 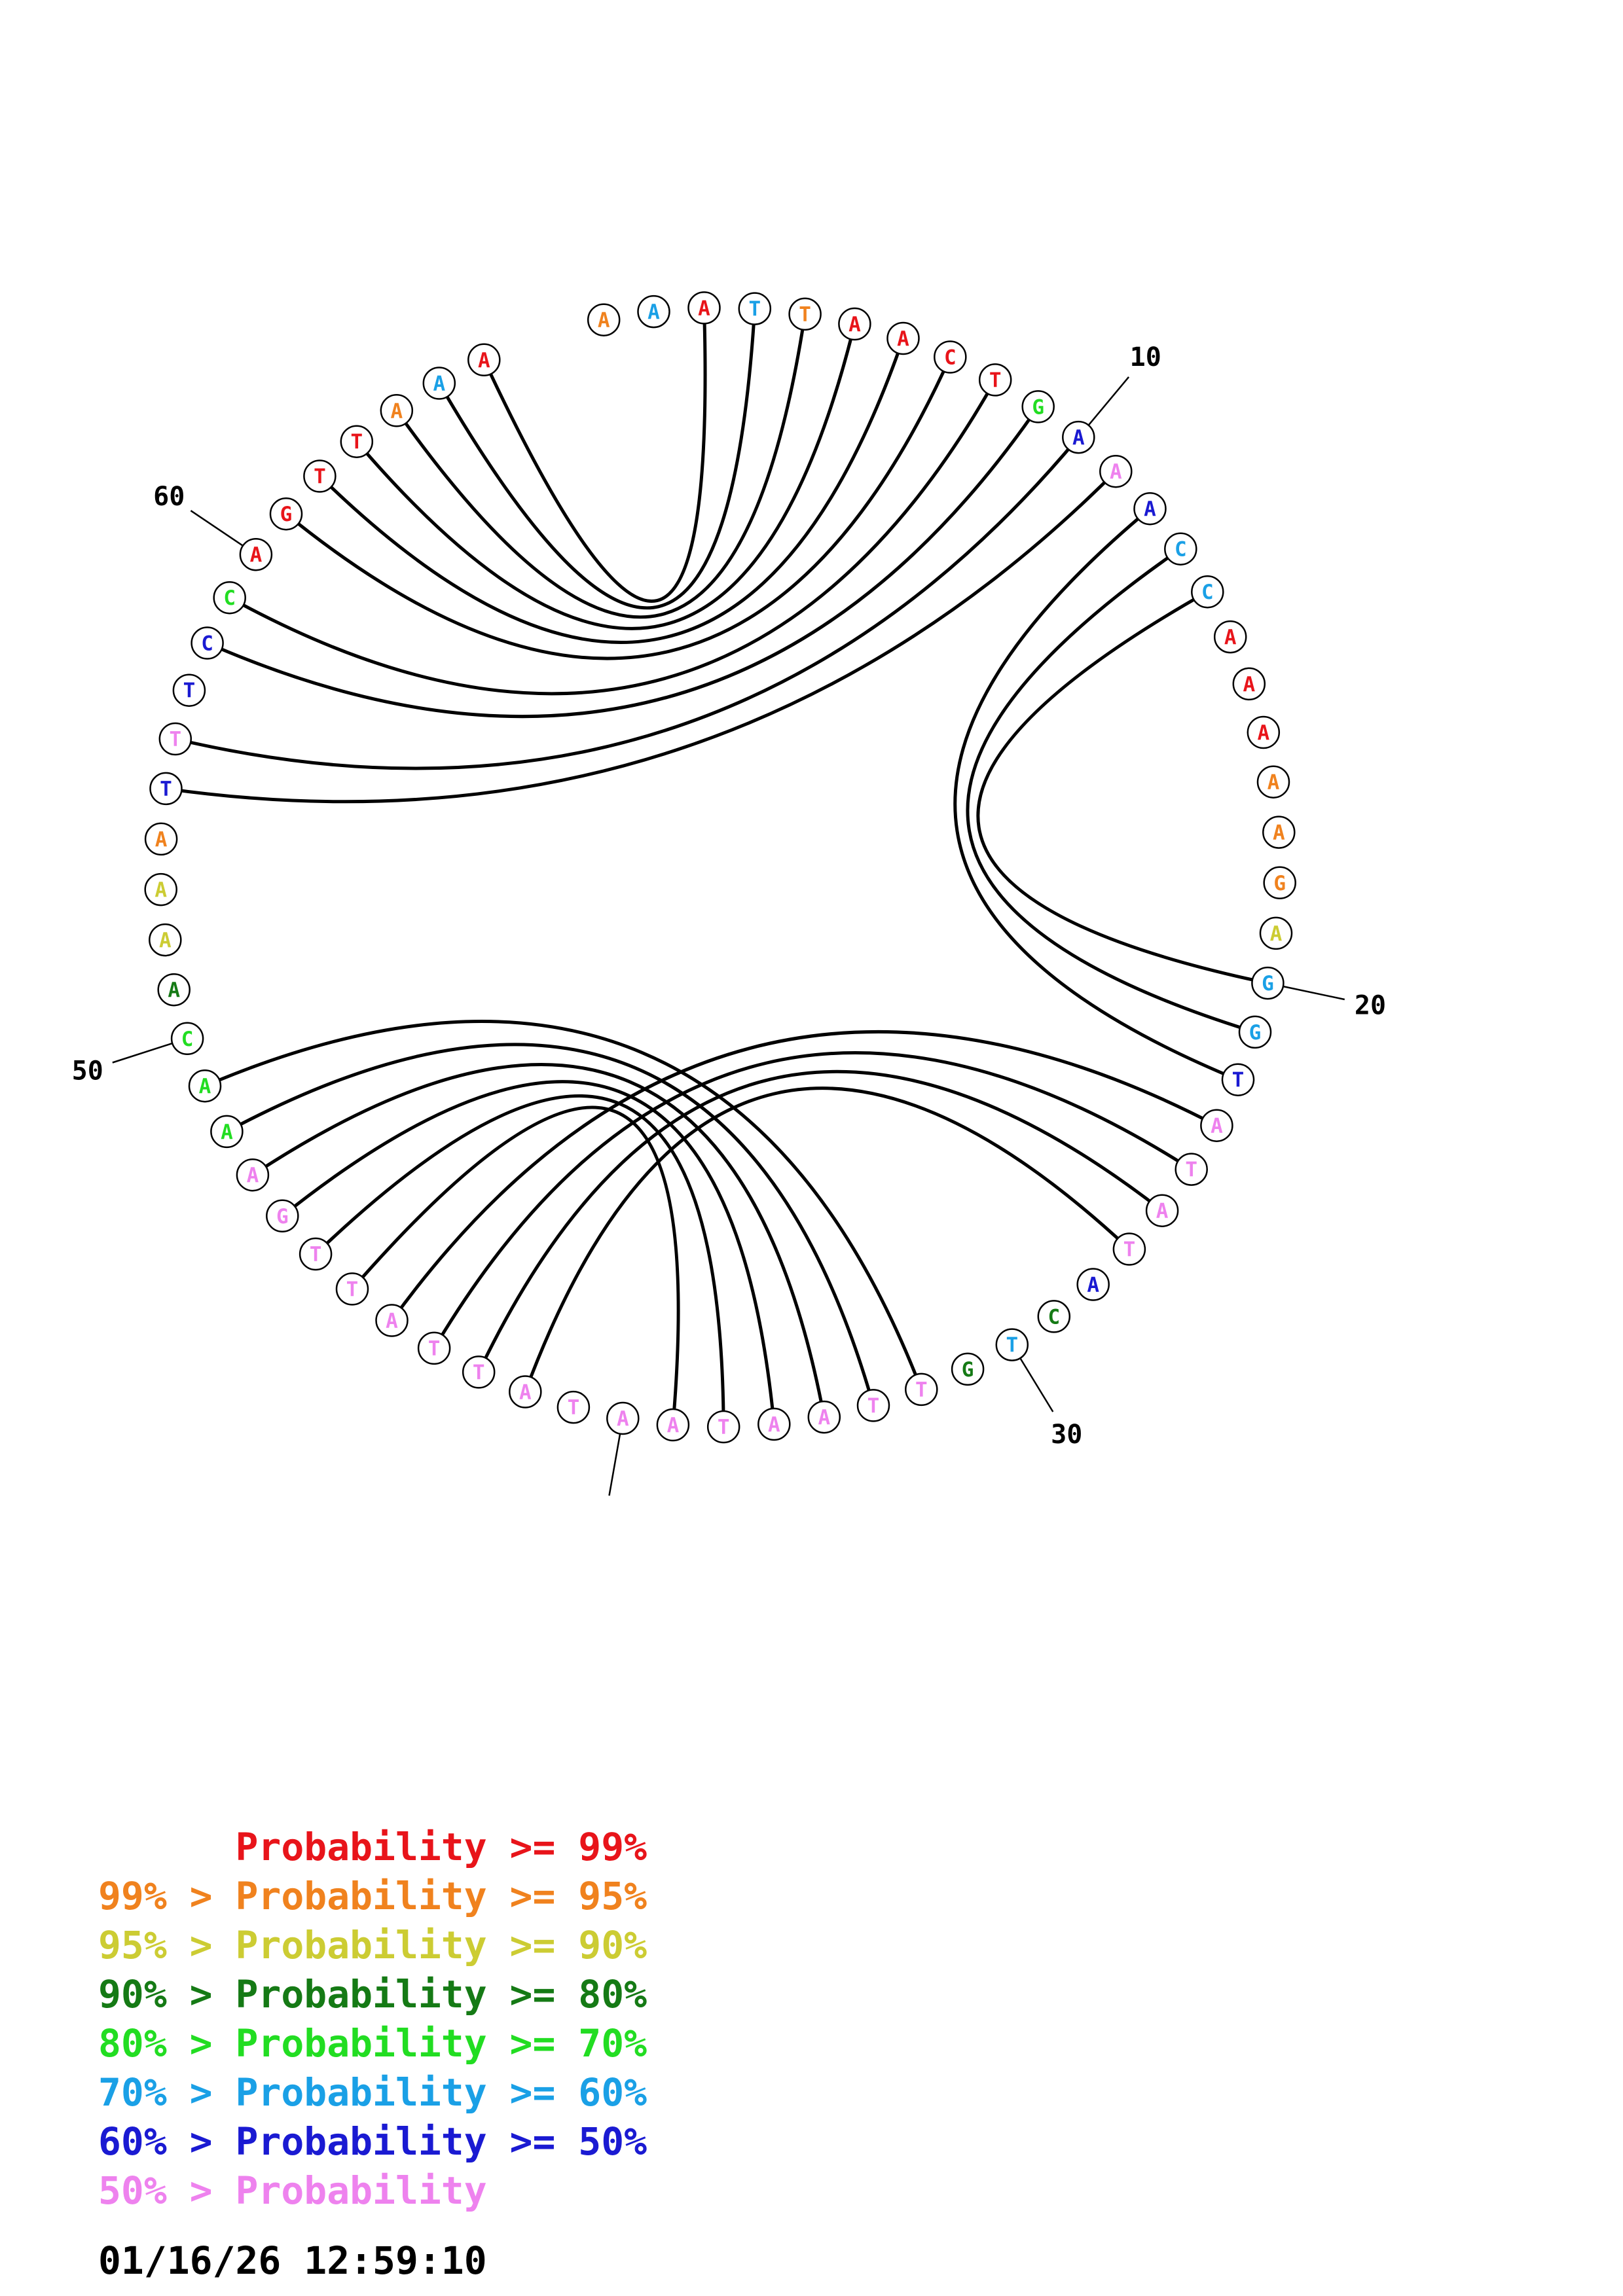 I want to click on position-label: 30, so click(x=1066, y=1435).